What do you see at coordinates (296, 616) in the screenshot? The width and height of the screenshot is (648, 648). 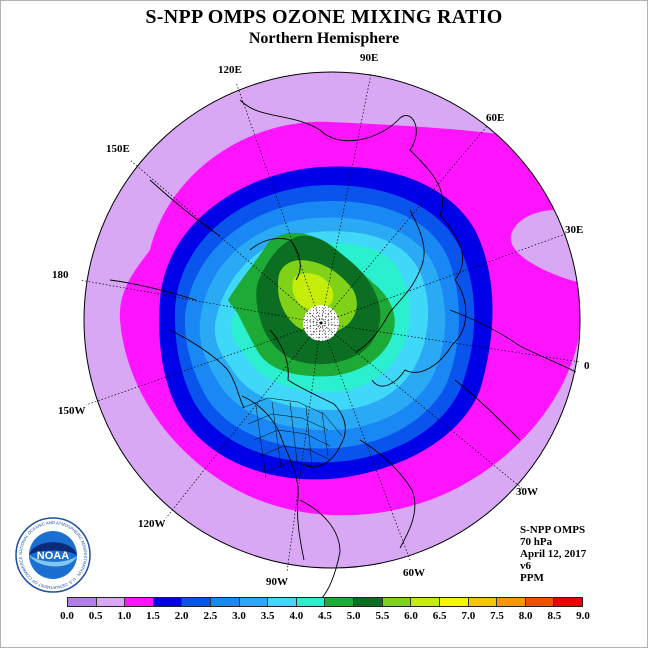 I see `colorbar-tick-label: 4.0` at bounding box center [296, 616].